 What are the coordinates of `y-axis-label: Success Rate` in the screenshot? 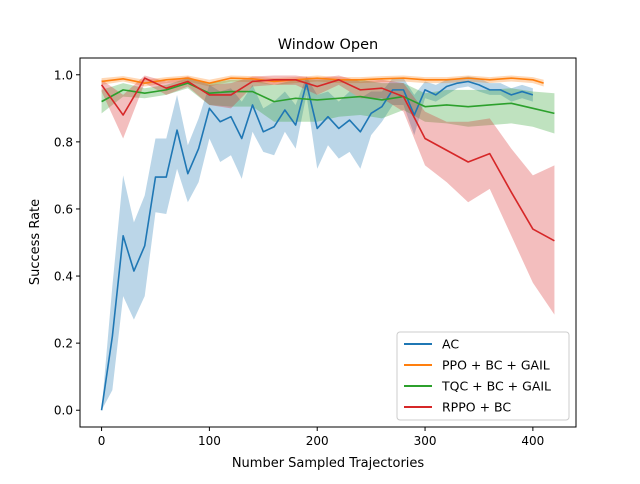 It's located at (35, 242).